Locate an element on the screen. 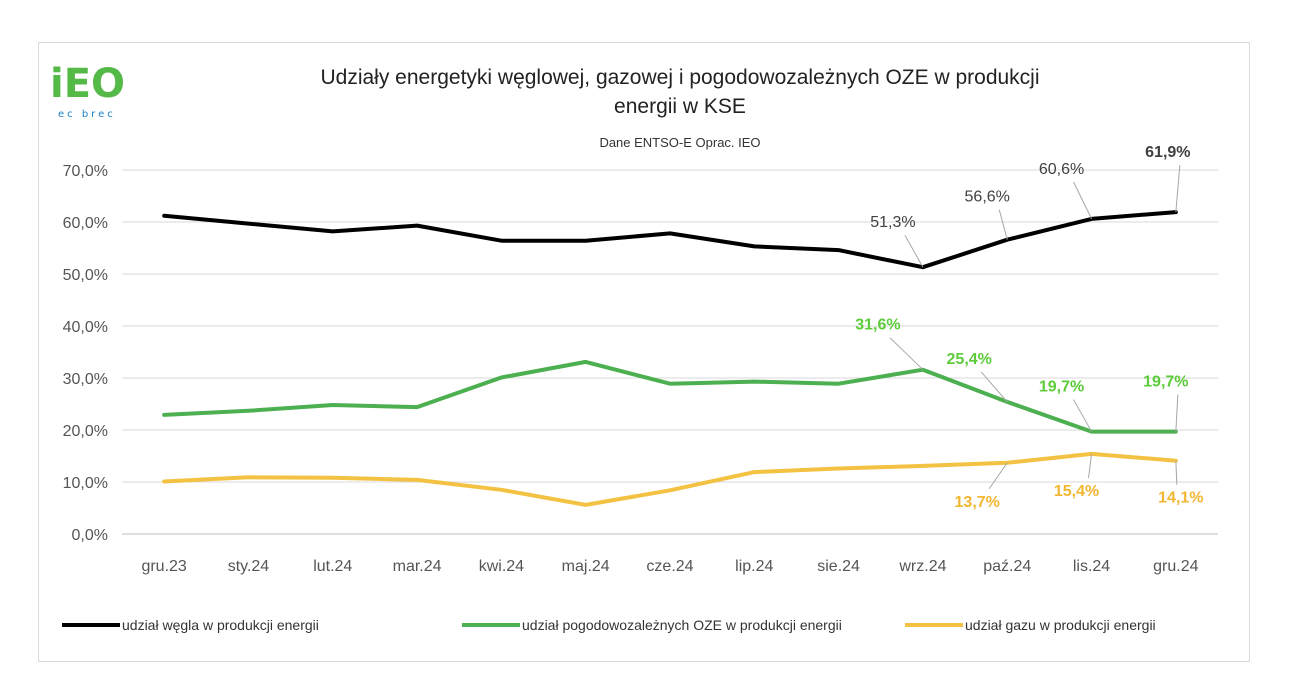  x-tick-label: lip.24 is located at coordinates (754, 566).